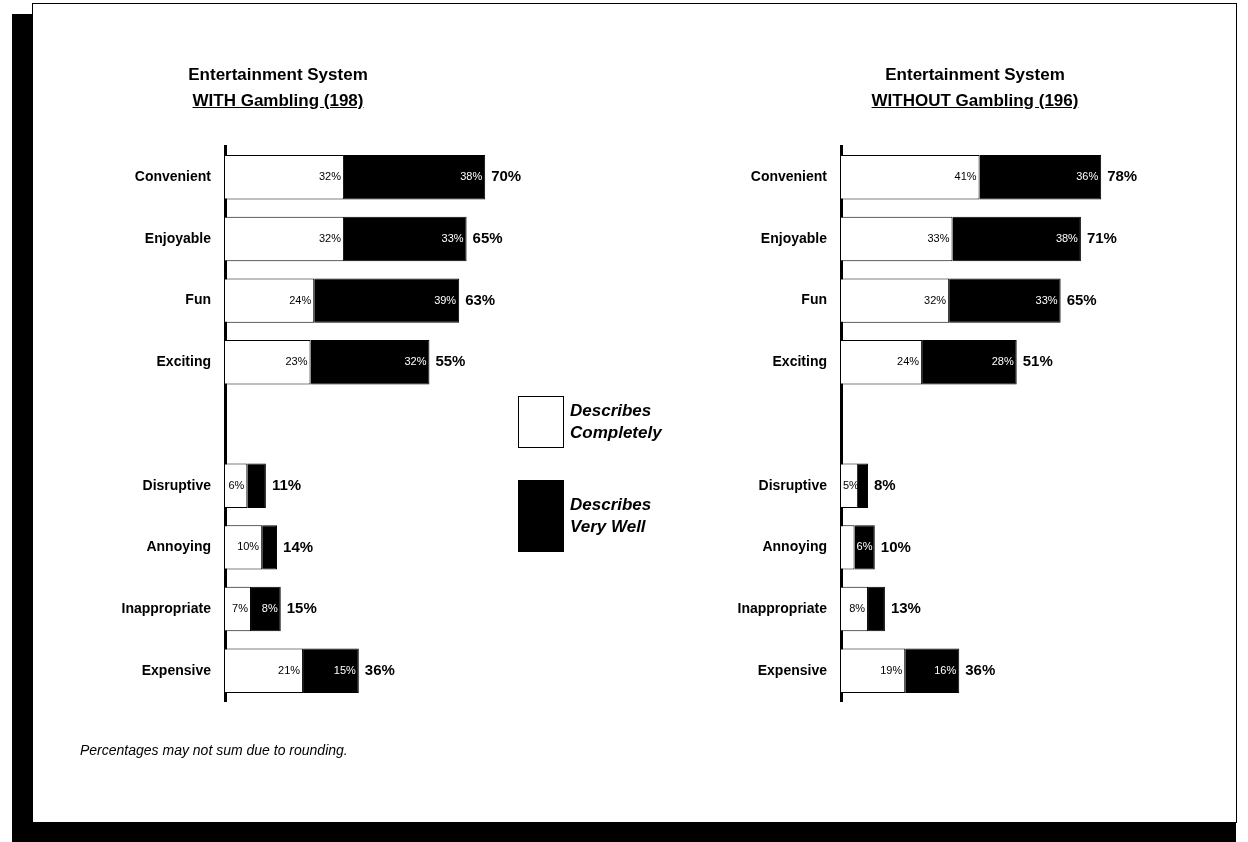 Image resolution: width=1248 pixels, height=842 pixels. What do you see at coordinates (240, 608) in the screenshot?
I see `data-label: 7%` at bounding box center [240, 608].